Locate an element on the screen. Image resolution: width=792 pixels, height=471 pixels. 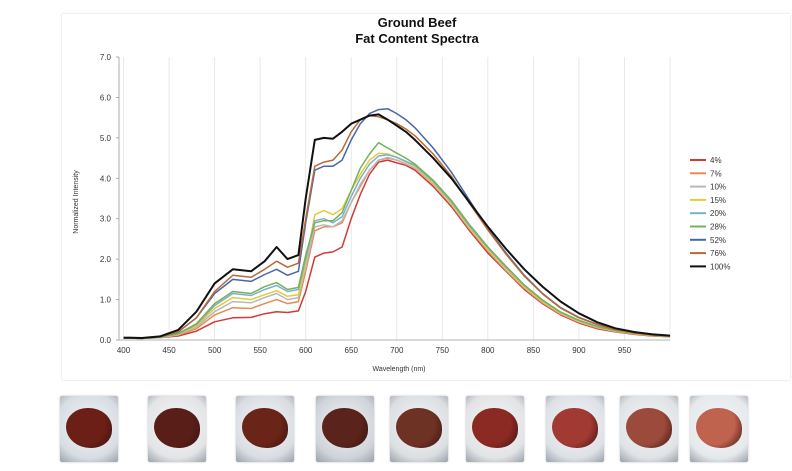
y-tick-label: 1.0 is located at coordinates (106, 300).